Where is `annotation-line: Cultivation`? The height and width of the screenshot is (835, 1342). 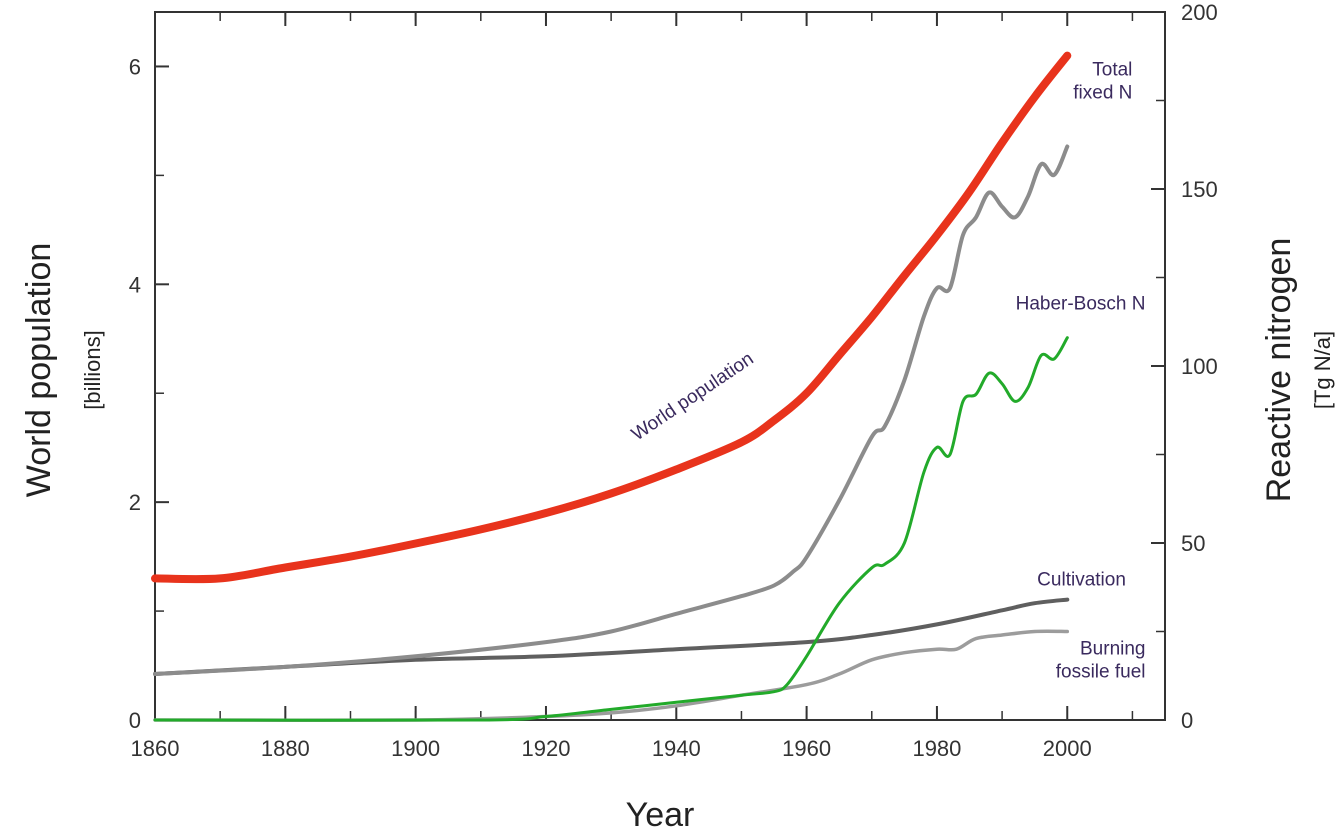 annotation-line: Cultivation is located at coordinates (1081, 580).